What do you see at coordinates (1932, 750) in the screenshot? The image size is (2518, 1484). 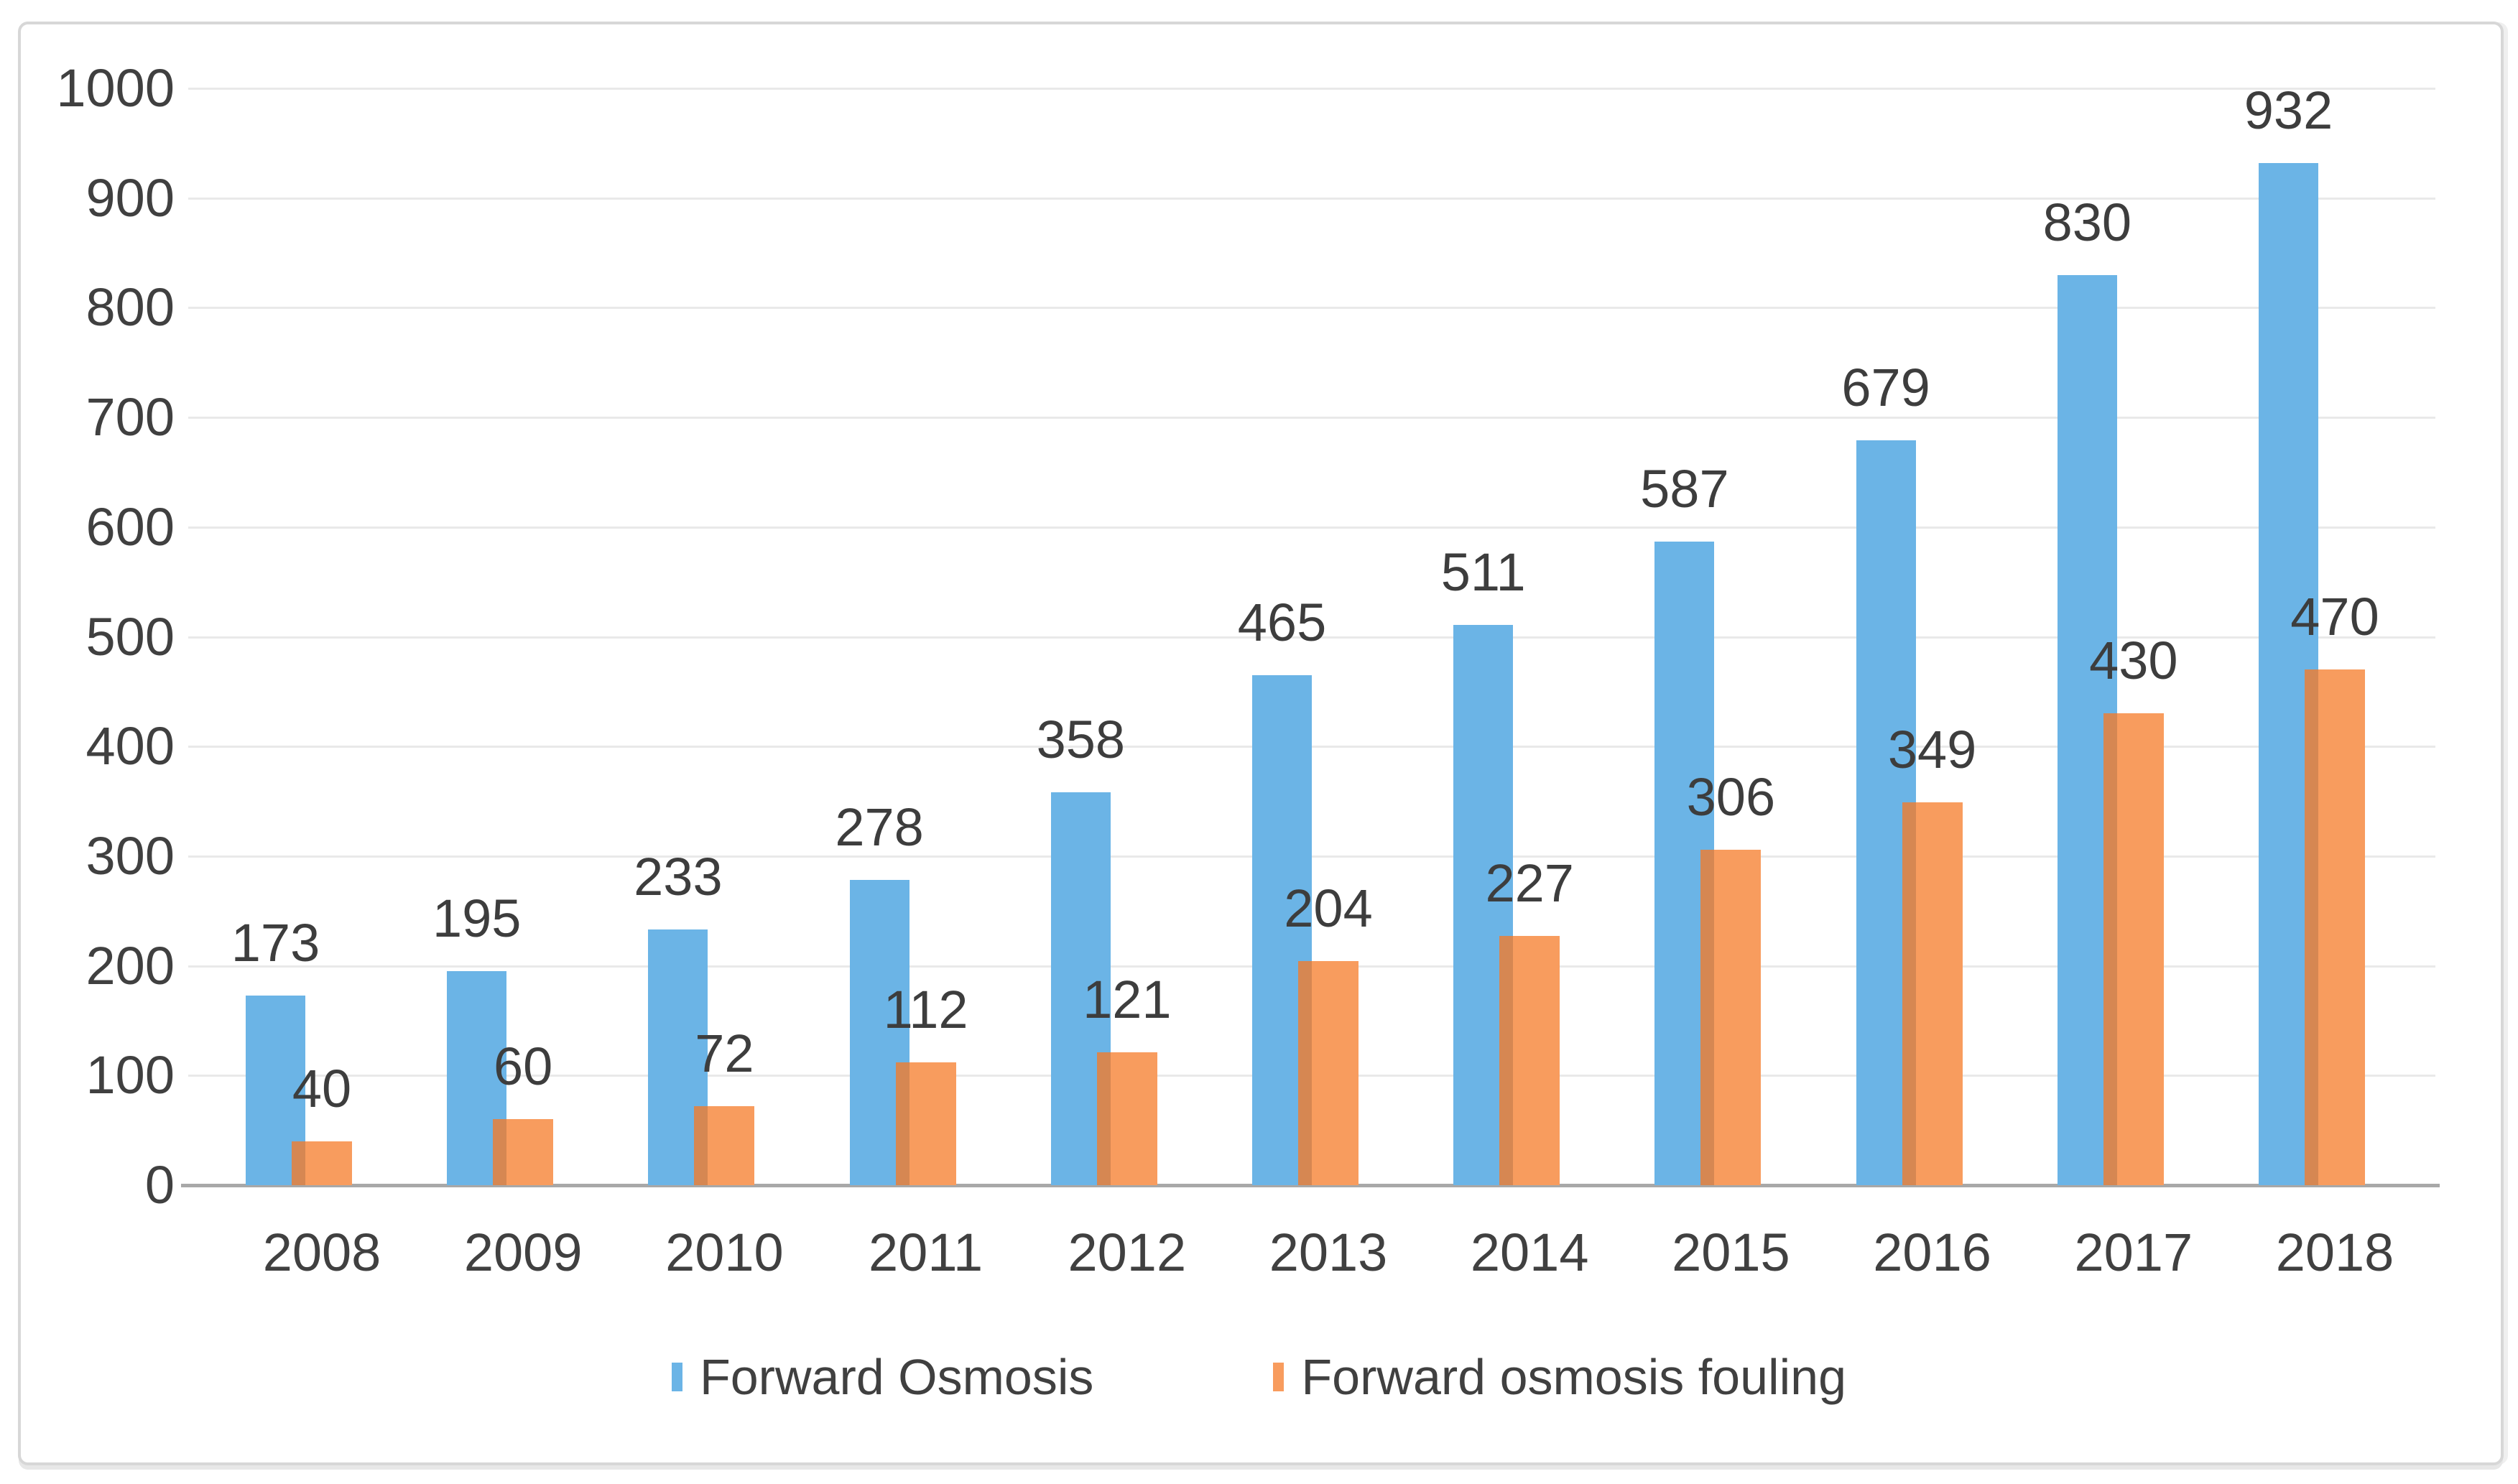 I see `data-label-forward-osmosis-fouling: 349` at bounding box center [1932, 750].